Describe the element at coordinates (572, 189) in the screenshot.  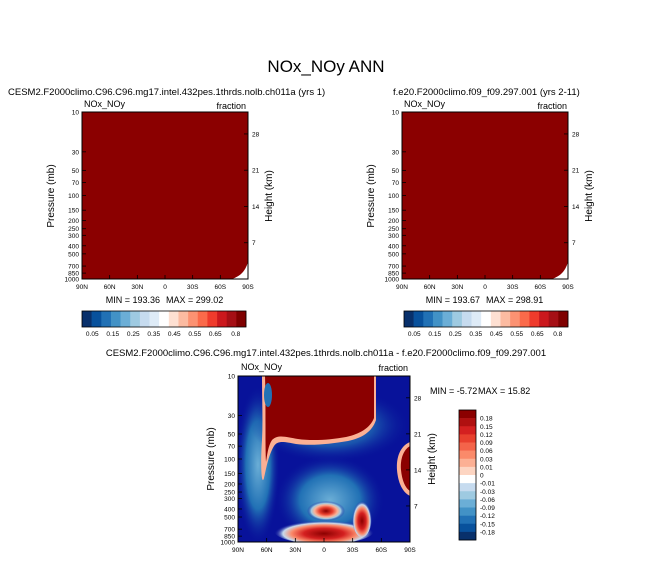
I see `y2-ticks: 28 21 14 7` at that location.